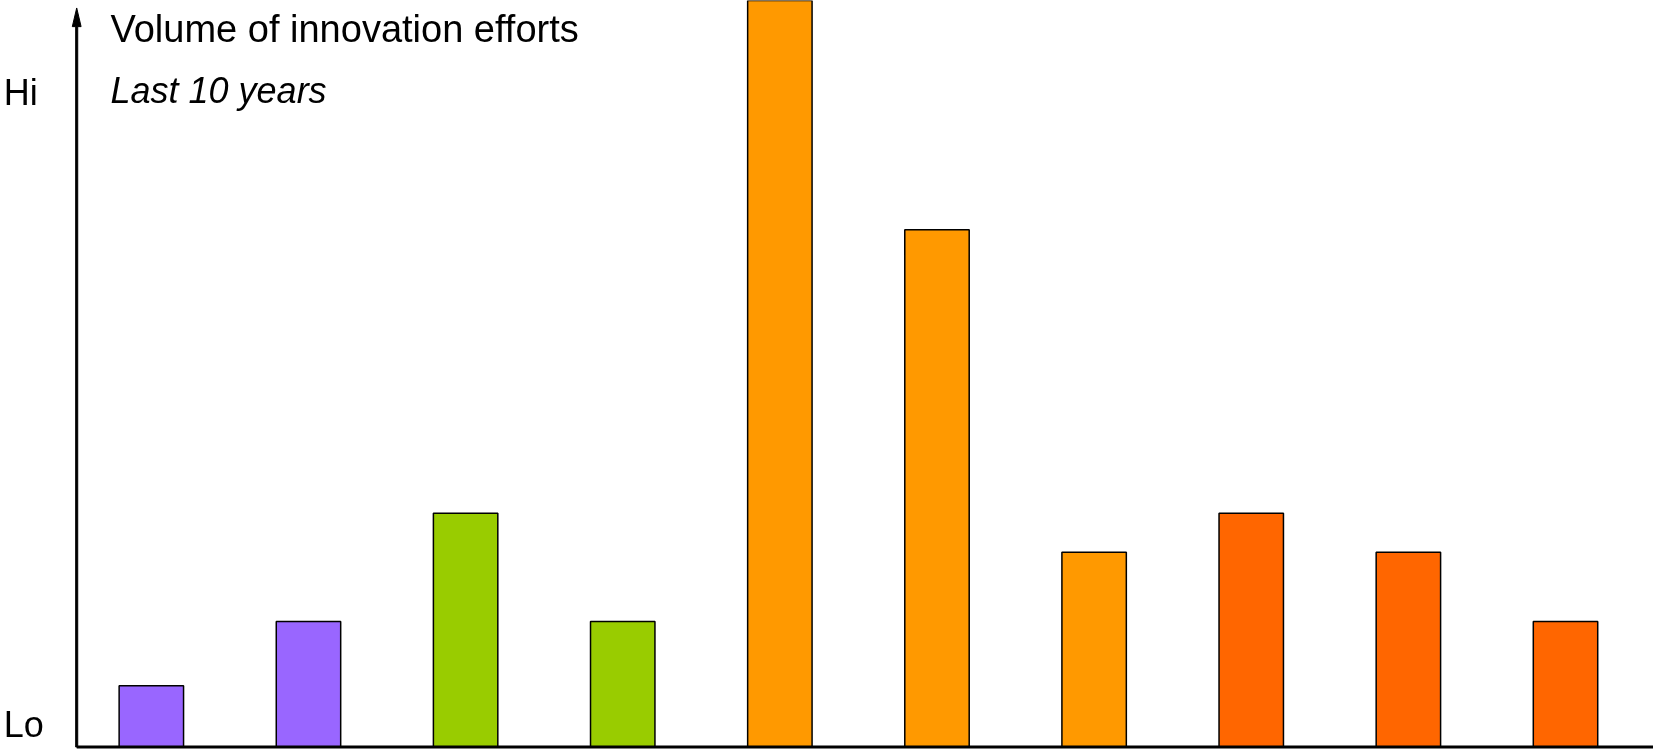 Image resolution: width=1653 pixels, height=751 pixels. I want to click on text: Hi, so click(20, 92).